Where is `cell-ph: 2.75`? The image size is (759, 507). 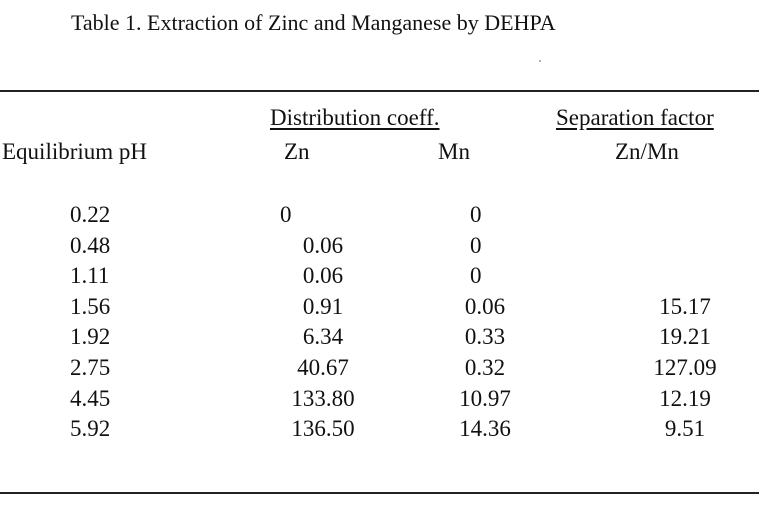 cell-ph: 2.75 is located at coordinates (90, 367).